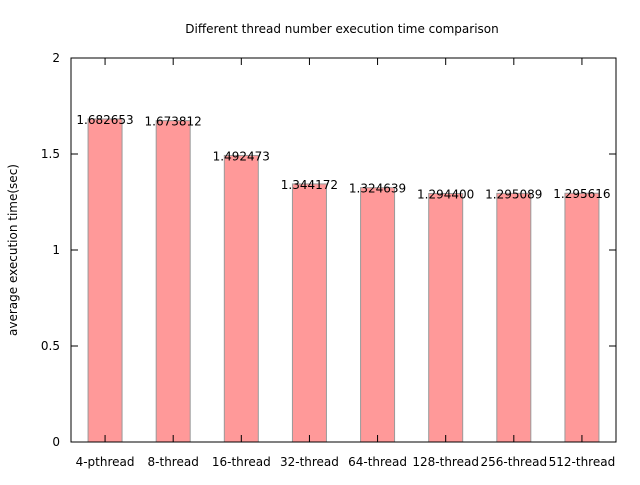 The width and height of the screenshot is (640, 485). What do you see at coordinates (56, 250) in the screenshot?
I see `y-tick-label: 1` at bounding box center [56, 250].